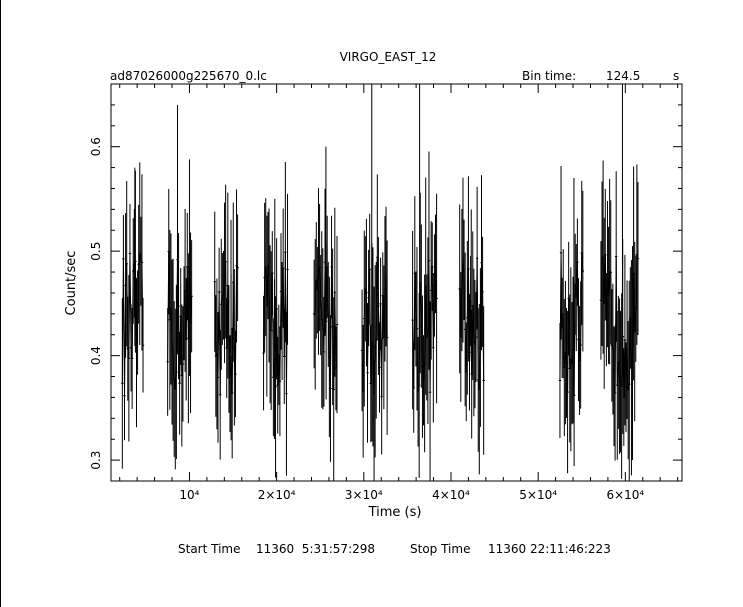 The width and height of the screenshot is (743, 607). What do you see at coordinates (623, 76) in the screenshot?
I see `bin-time-value: 124.5` at bounding box center [623, 76].